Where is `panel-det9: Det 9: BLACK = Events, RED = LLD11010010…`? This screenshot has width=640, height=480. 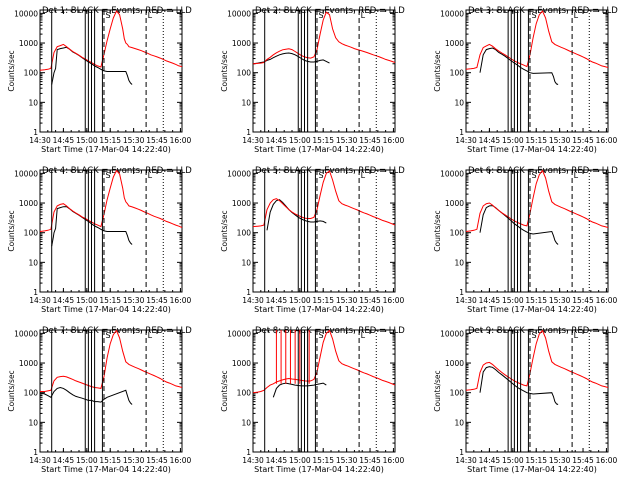 panel-det9: Det 9: BLACK = Events, RED = LLD11010010… is located at coordinates (525, 400).